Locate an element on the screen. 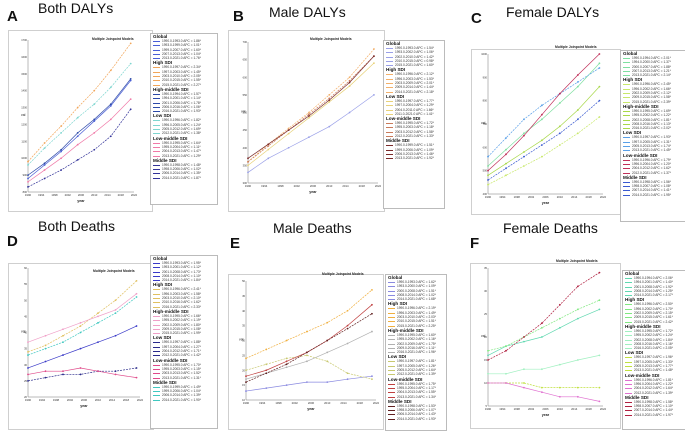  x-tick-label: 1994 is located at coordinates (502, 197).